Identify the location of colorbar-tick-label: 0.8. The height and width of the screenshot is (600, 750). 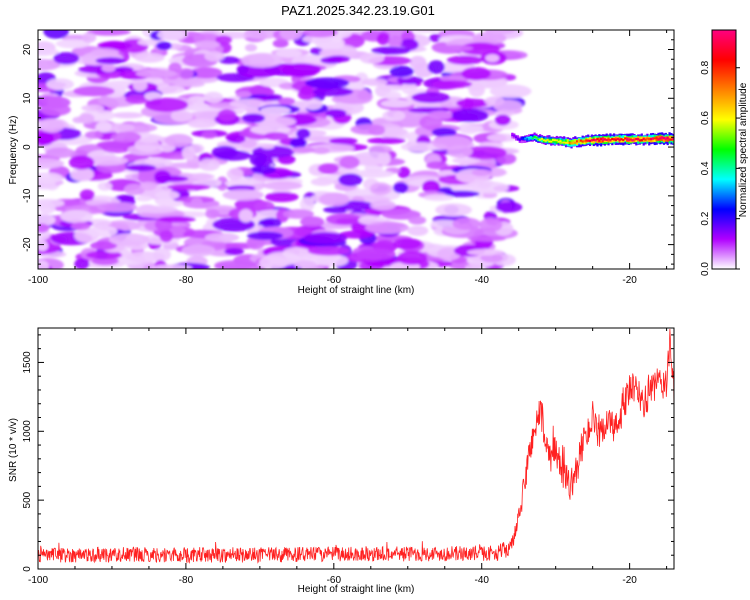
(705, 67).